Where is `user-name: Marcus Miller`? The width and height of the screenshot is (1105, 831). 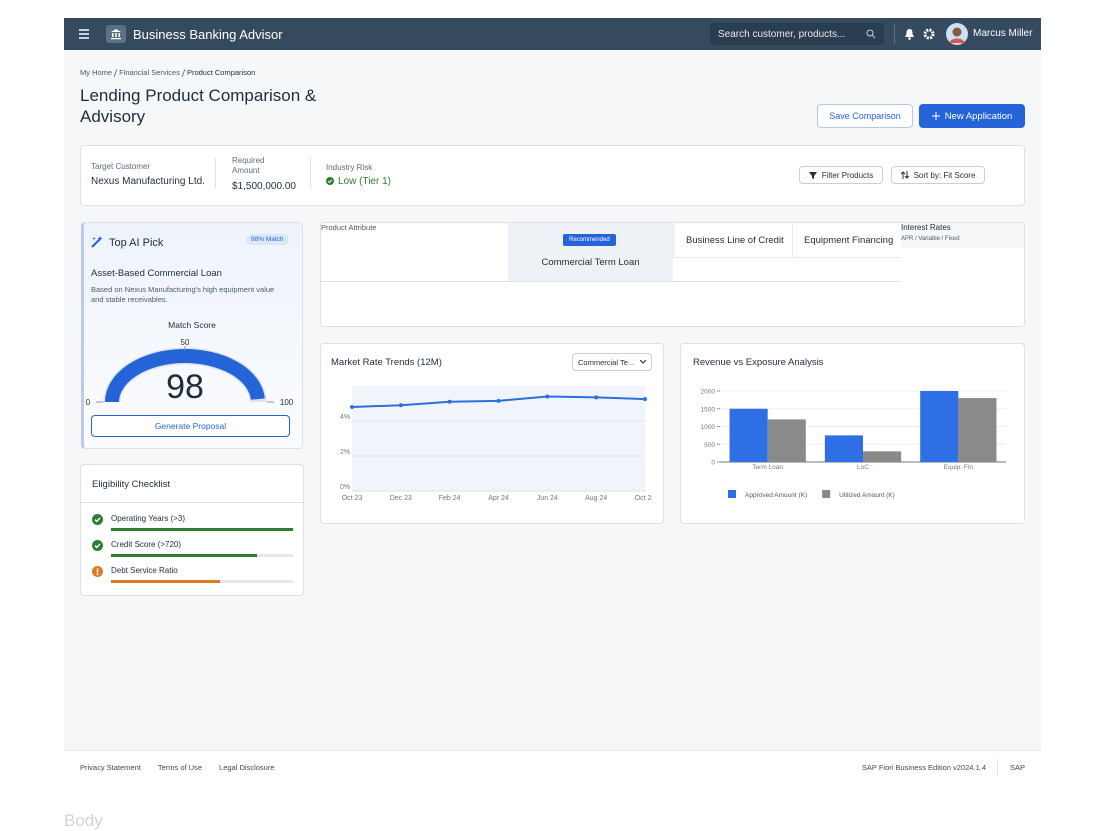
user-name: Marcus Miller is located at coordinates (1003, 33).